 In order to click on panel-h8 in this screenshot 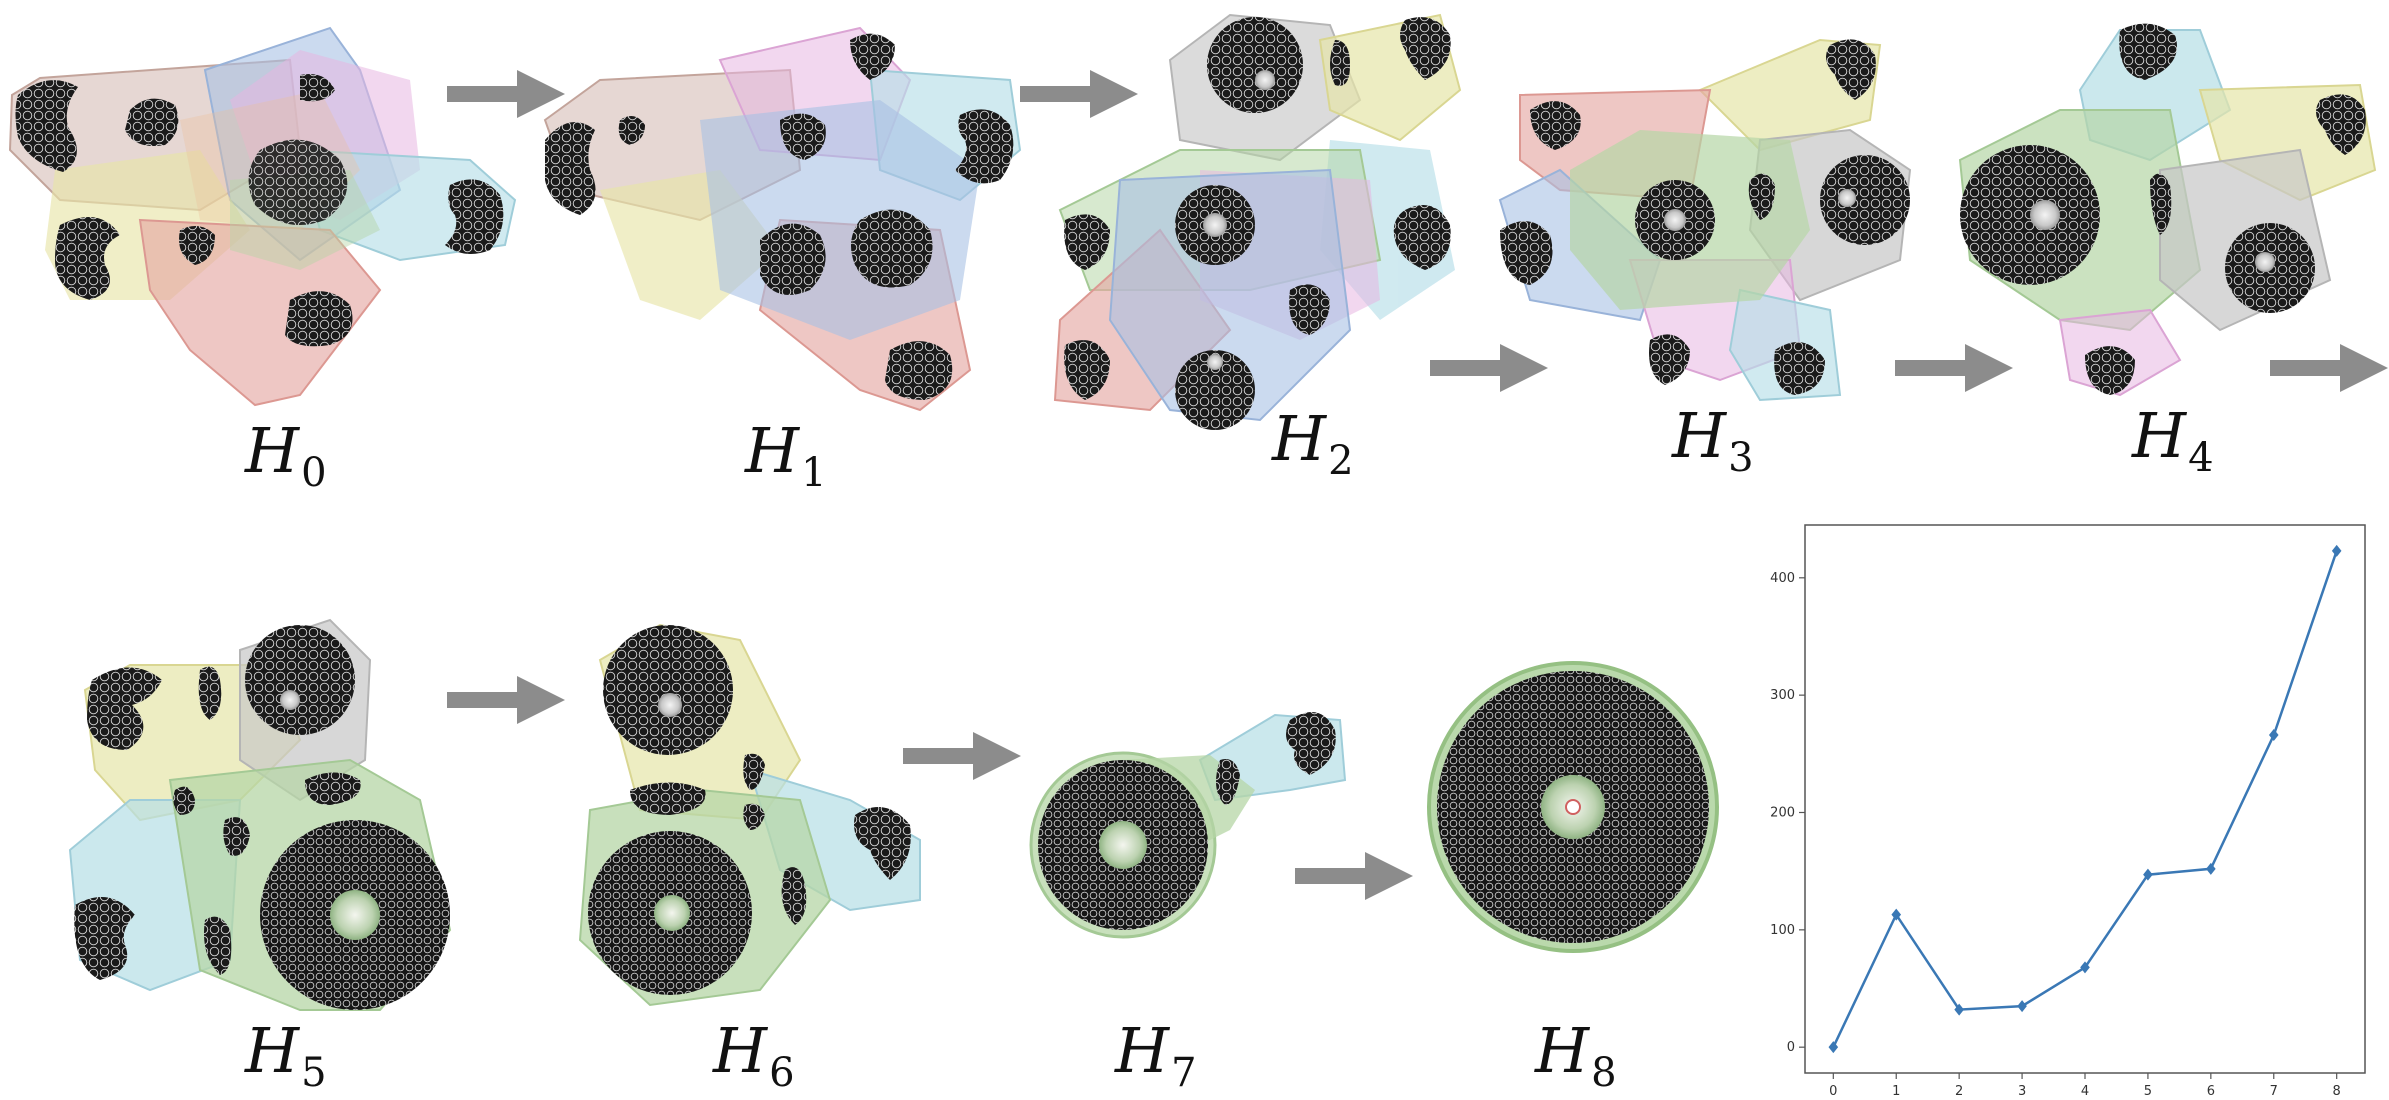, I will do `click(1573, 807)`.